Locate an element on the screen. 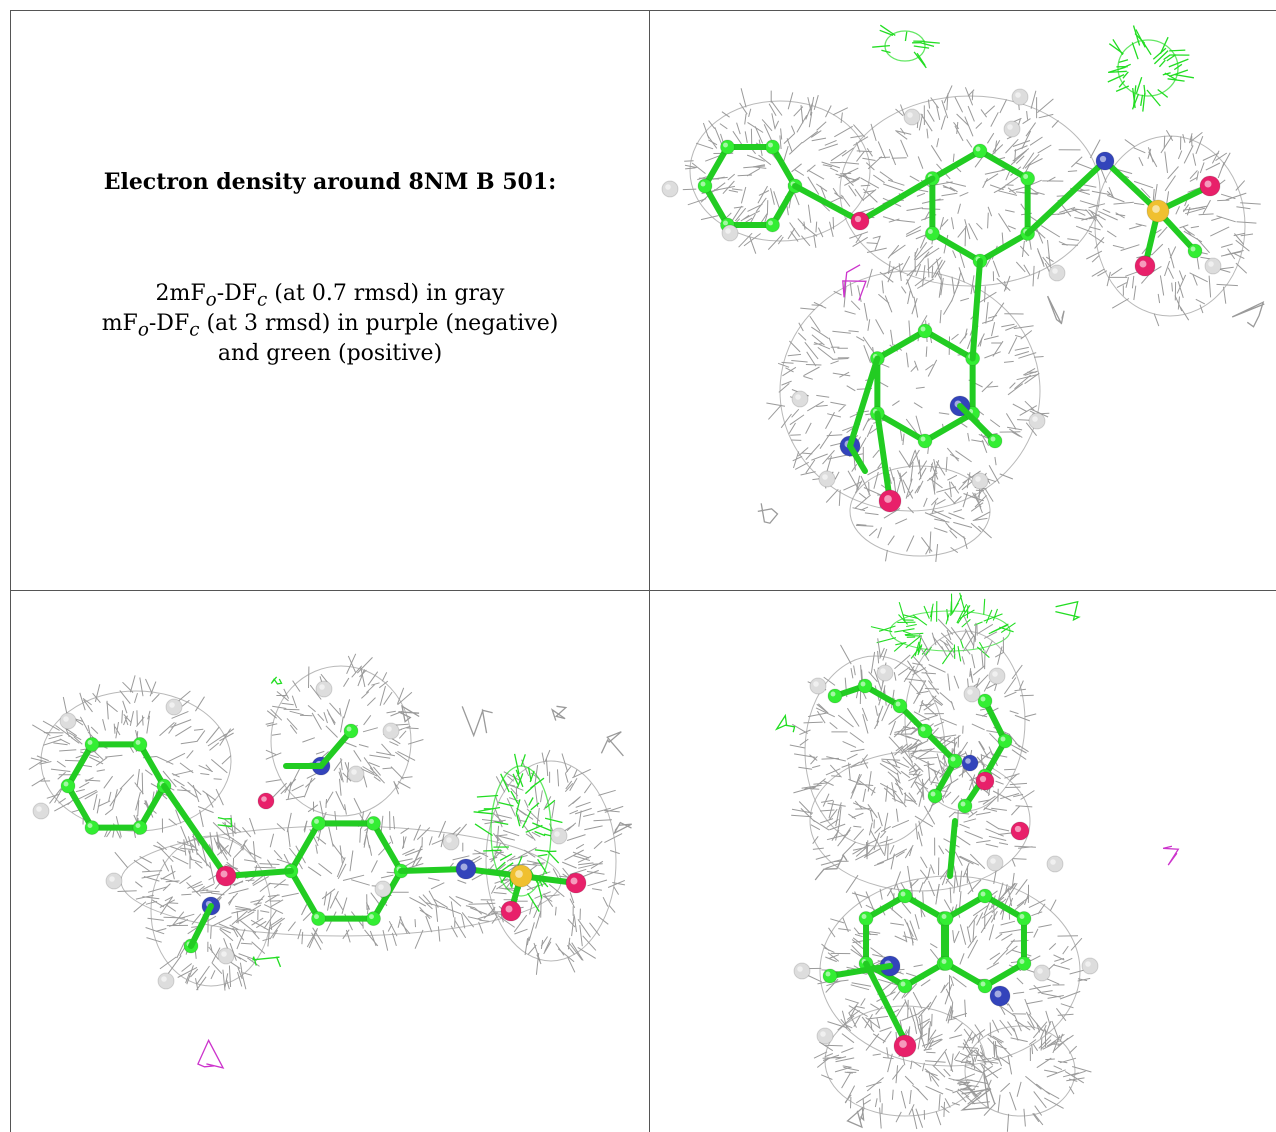 The image size is (1276, 1132). figure-title: Electron density around 8NM B 501: is located at coordinates (330, 182).